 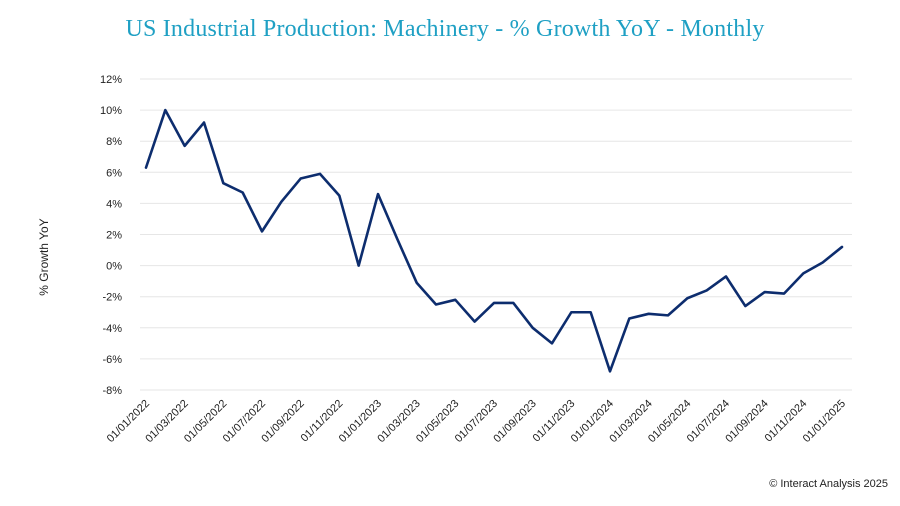 I want to click on y-tick-label: 6%, so click(x=114, y=173).